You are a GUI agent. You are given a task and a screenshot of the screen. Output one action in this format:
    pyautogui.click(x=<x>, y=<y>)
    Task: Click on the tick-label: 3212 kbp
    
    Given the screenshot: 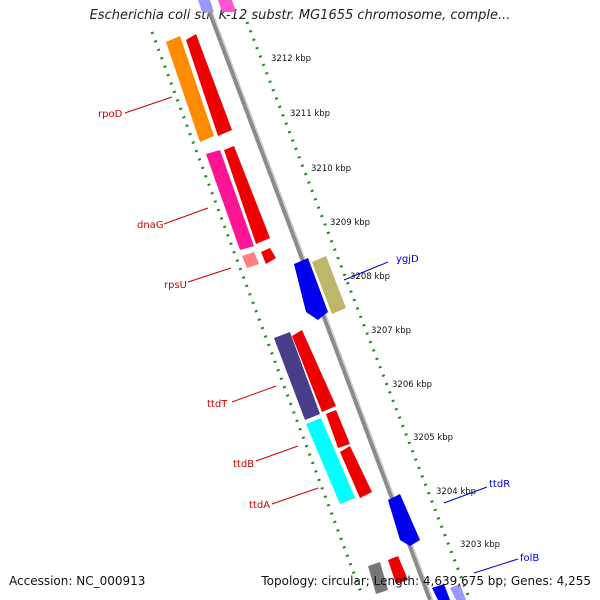 What is the action you would take?
    pyautogui.click(x=291, y=59)
    